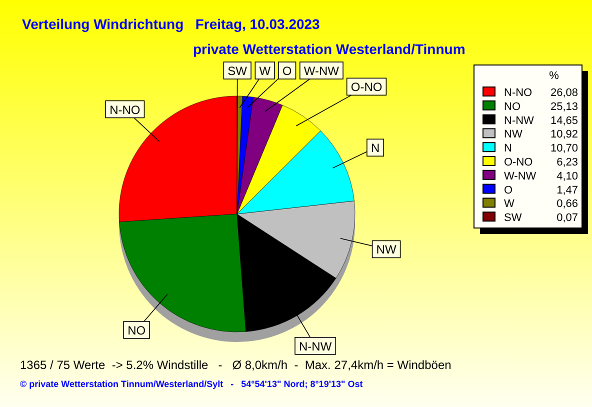 This screenshot has width=592, height=407. Describe the element at coordinates (236, 365) in the screenshot. I see `text: 1365 / 75 Werte -> 5.2% Windstille - Ø 8,0km/h - Max. 27,4km/h = Windböen` at that location.